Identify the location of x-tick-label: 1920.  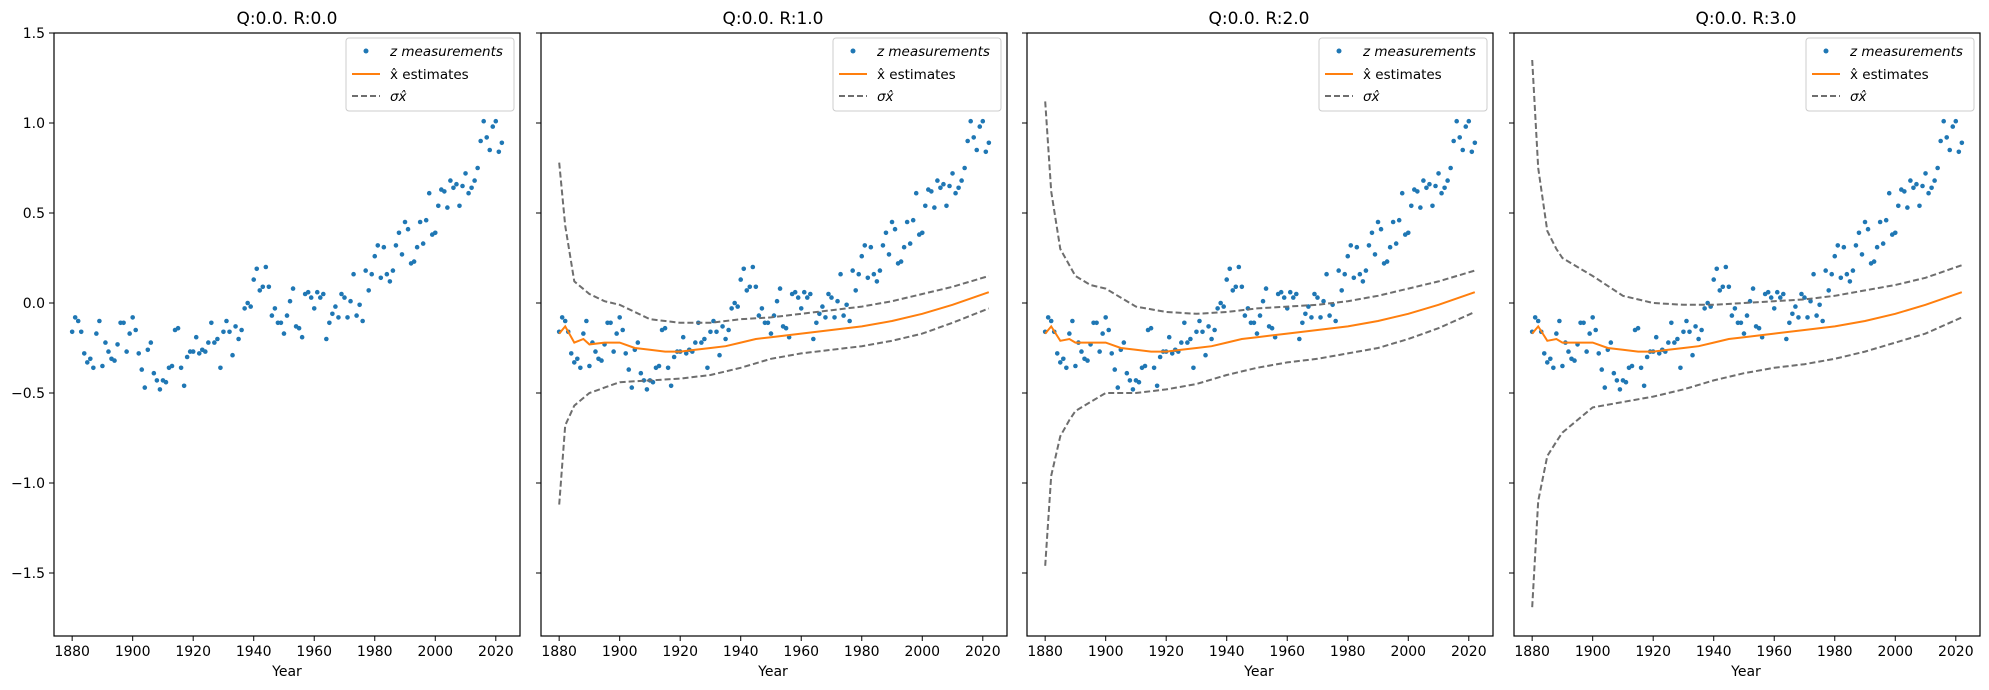
(680, 652).